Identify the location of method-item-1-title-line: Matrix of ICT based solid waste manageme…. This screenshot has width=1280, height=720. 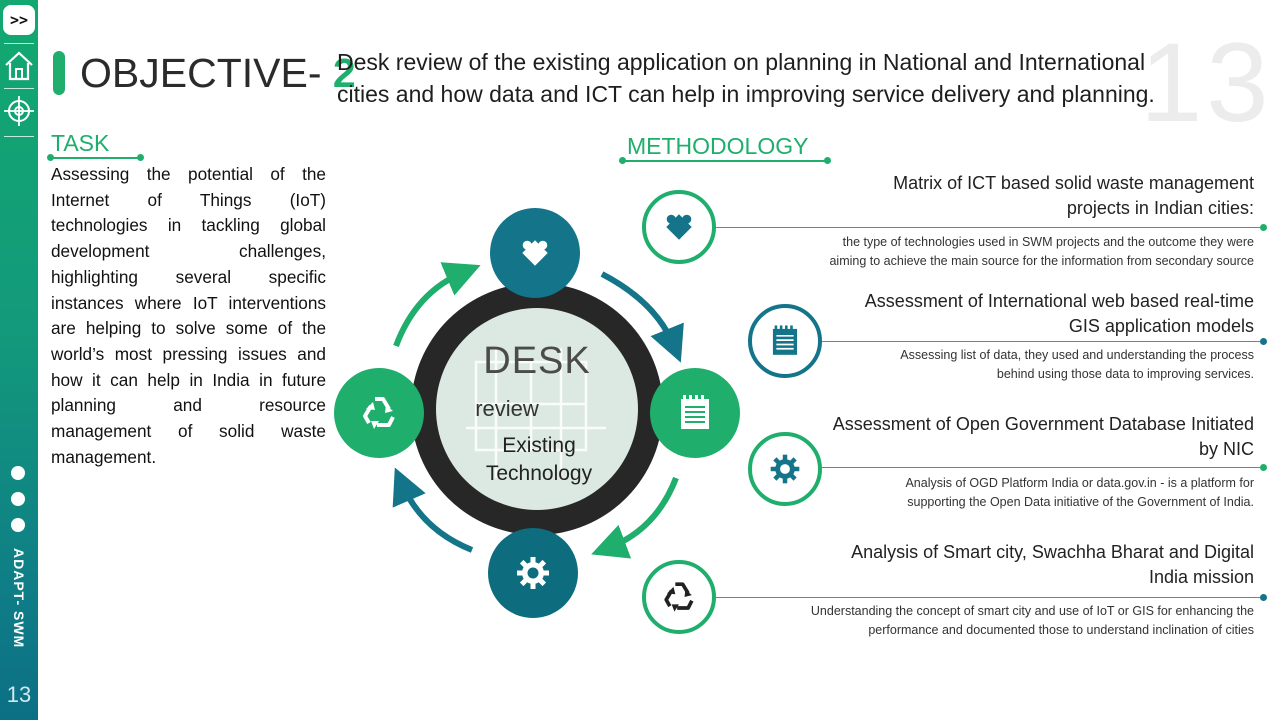
(1073, 183).